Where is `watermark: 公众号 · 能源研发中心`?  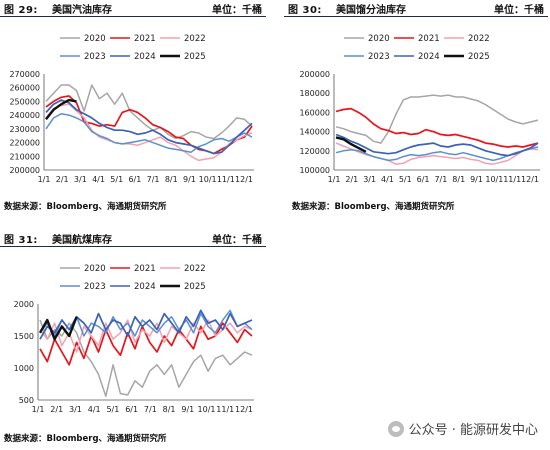
watermark: 公众号 · 能源研发中心 is located at coordinates (462, 428).